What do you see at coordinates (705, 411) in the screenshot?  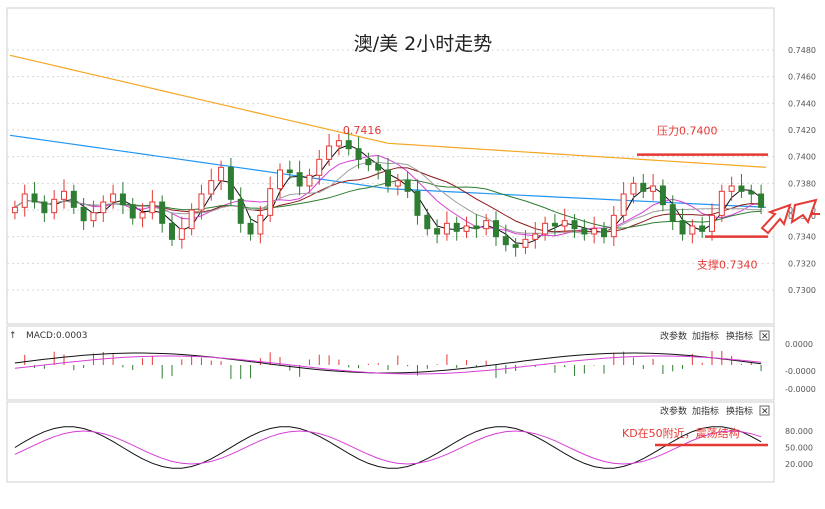 I see `kdj-add-indicator-button: 加指标` at bounding box center [705, 411].